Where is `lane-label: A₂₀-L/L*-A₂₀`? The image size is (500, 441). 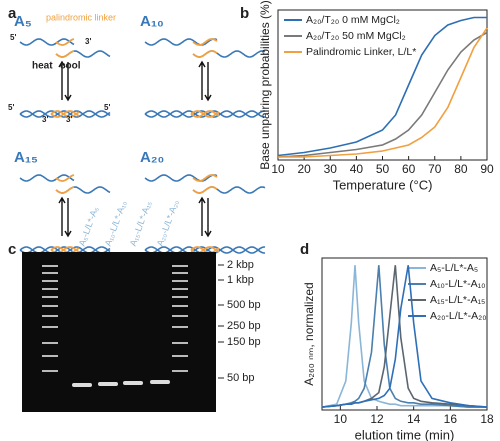
lane-label: A₂₀-L/L*-A₂₀ is located at coordinates (168, 222).